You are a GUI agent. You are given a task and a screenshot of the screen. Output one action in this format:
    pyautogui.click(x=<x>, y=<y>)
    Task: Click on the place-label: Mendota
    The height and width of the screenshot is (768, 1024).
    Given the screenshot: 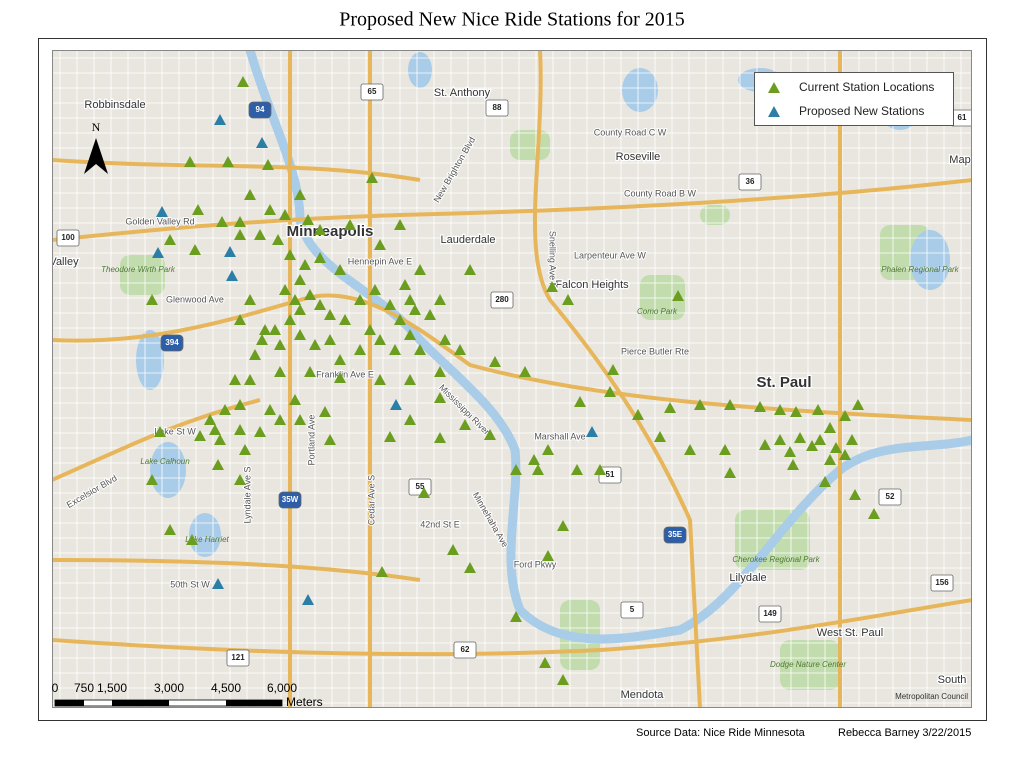 What is the action you would take?
    pyautogui.click(x=643, y=695)
    